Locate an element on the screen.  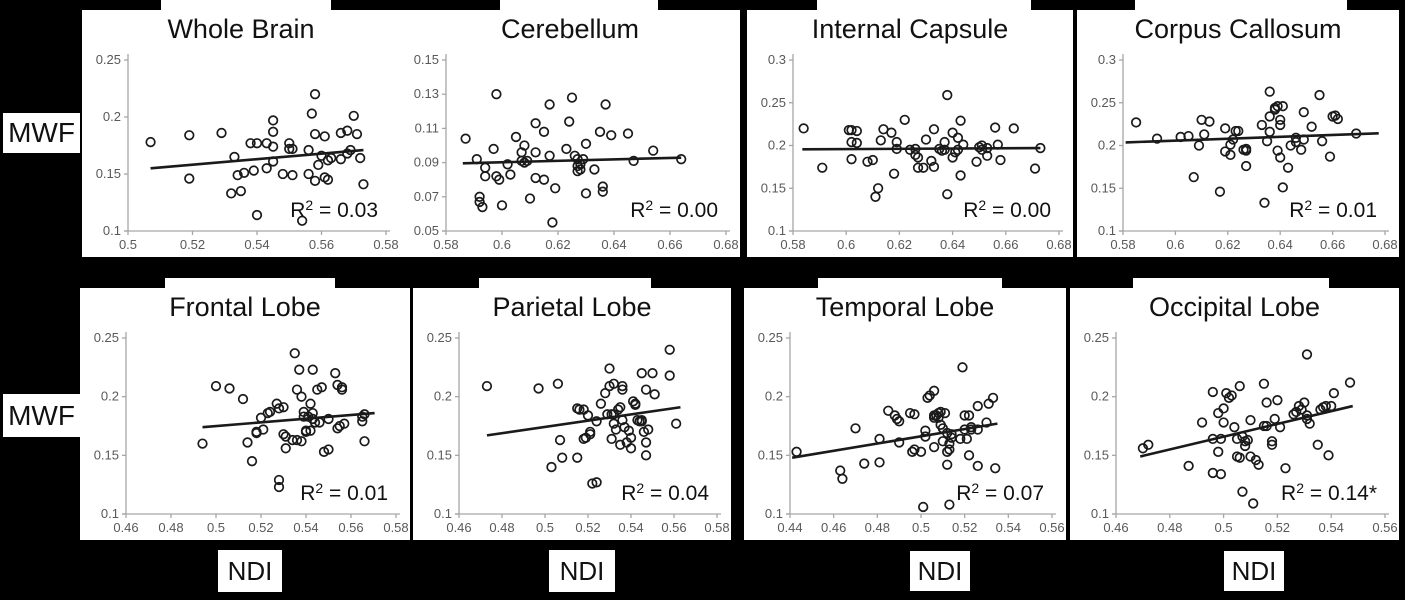
x-tick-label: 0.5 is located at coordinates (1224, 527).